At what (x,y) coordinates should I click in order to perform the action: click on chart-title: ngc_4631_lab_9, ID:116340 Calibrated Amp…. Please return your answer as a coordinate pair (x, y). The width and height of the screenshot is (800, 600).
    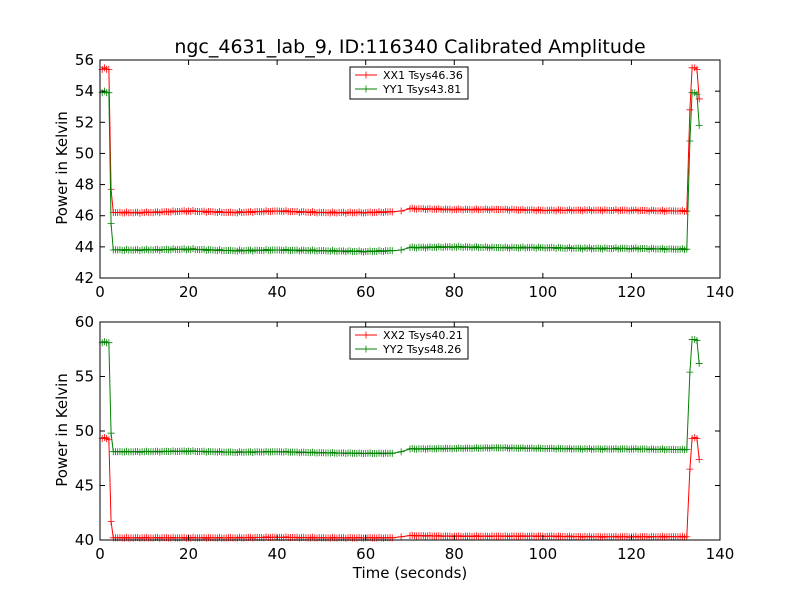
    Looking at the image, I should click on (409, 47).